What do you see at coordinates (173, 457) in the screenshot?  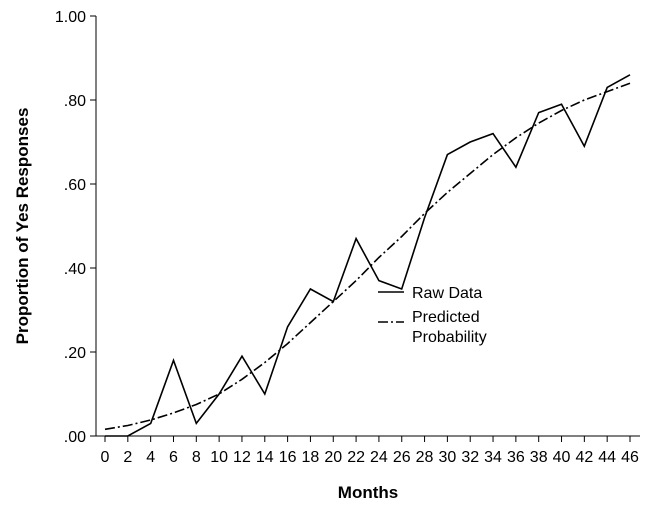 I see `x-tick-label: 6` at bounding box center [173, 457].